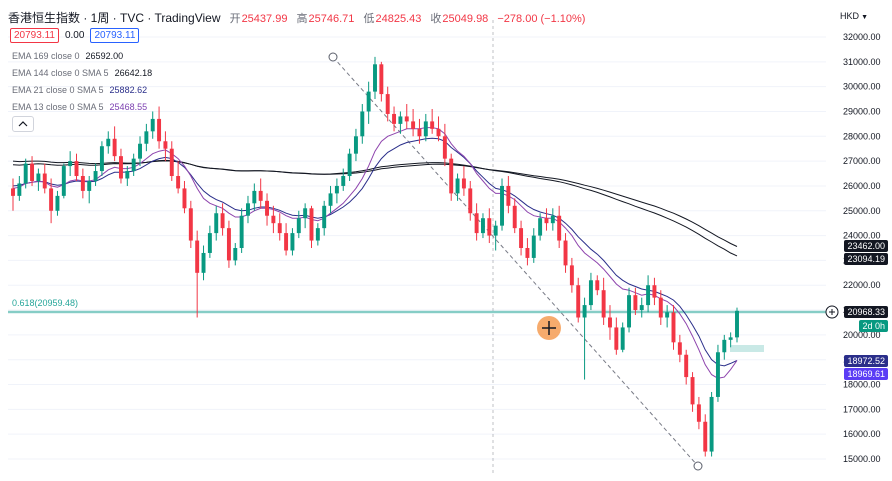 The image size is (892, 481). Describe the element at coordinates (862, 111) in the screenshot. I see `price-axis-label: 29000.00` at that location.